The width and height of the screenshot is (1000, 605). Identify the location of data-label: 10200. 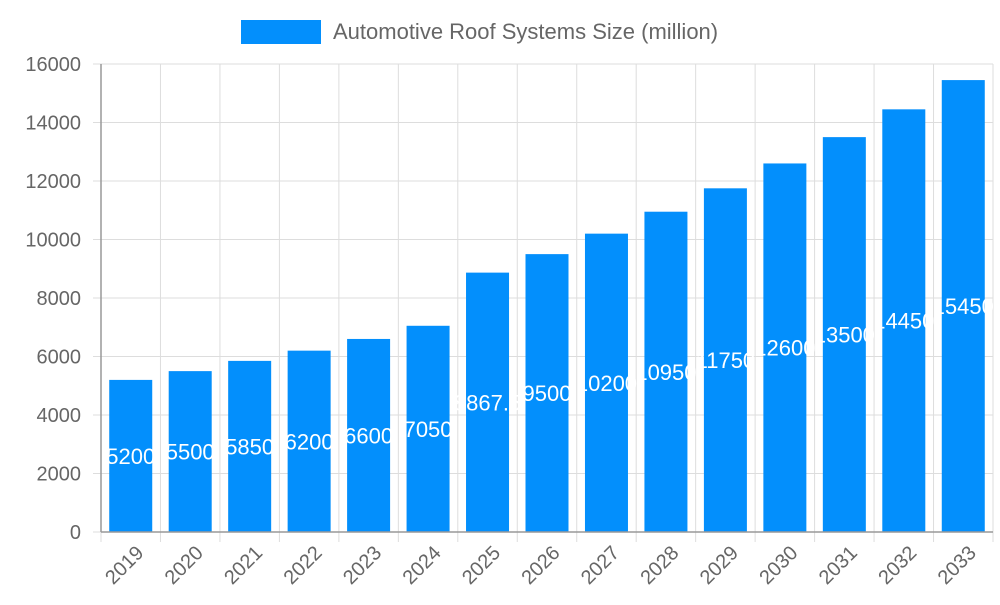
(606, 383).